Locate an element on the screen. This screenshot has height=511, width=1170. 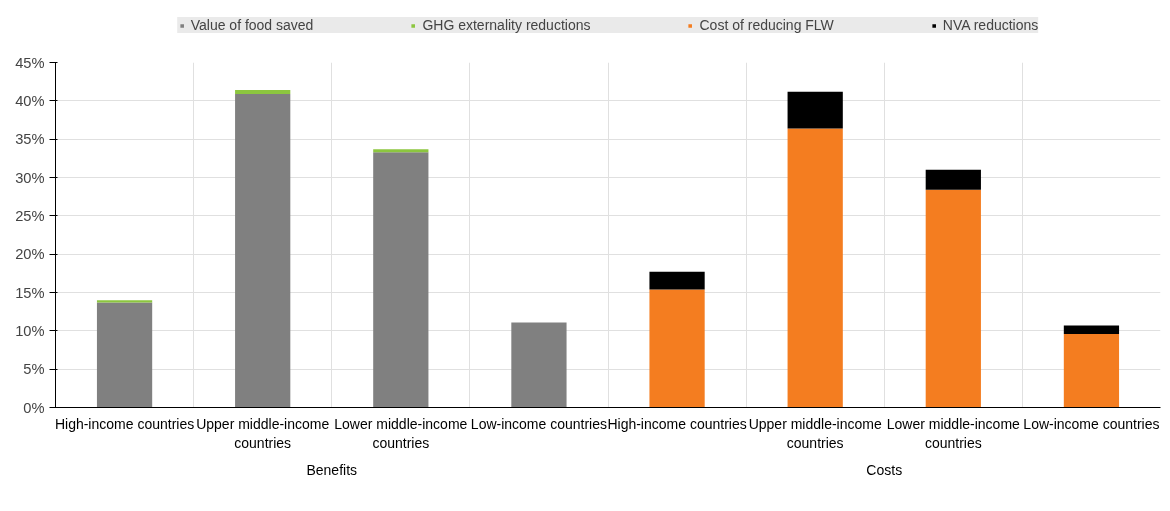
y-tick-label: 5% is located at coordinates (34, 369).